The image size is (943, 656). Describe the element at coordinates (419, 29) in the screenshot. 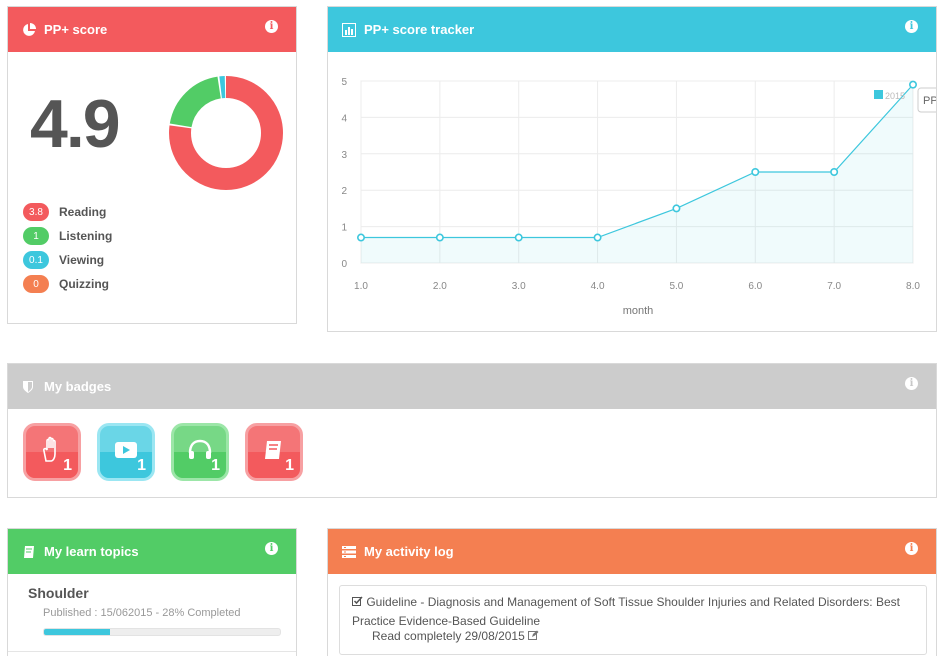

I see `score-tracker-title: PP+ score tracker` at that location.